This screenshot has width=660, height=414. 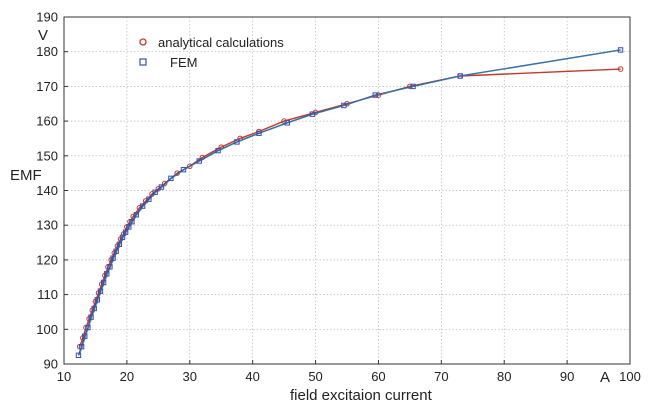 I want to click on x-tick-label: 70, so click(x=441, y=376).